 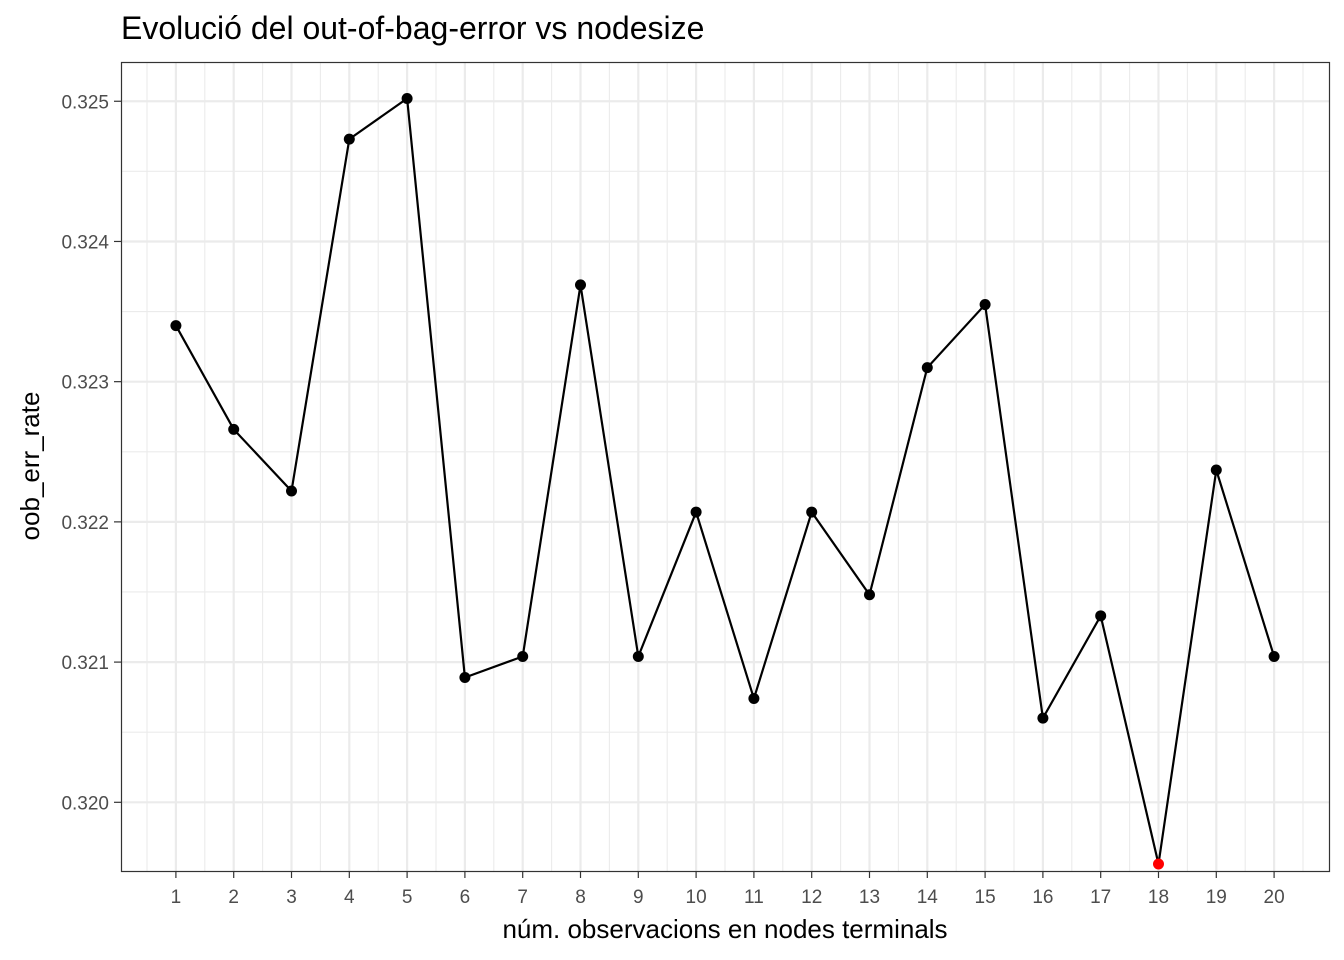 What do you see at coordinates (728, 889) in the screenshot?
I see `x-axis: 1 2 3 4 5 6 7 8 9 10 11 12 13 14 15 16 17 18 19 20` at bounding box center [728, 889].